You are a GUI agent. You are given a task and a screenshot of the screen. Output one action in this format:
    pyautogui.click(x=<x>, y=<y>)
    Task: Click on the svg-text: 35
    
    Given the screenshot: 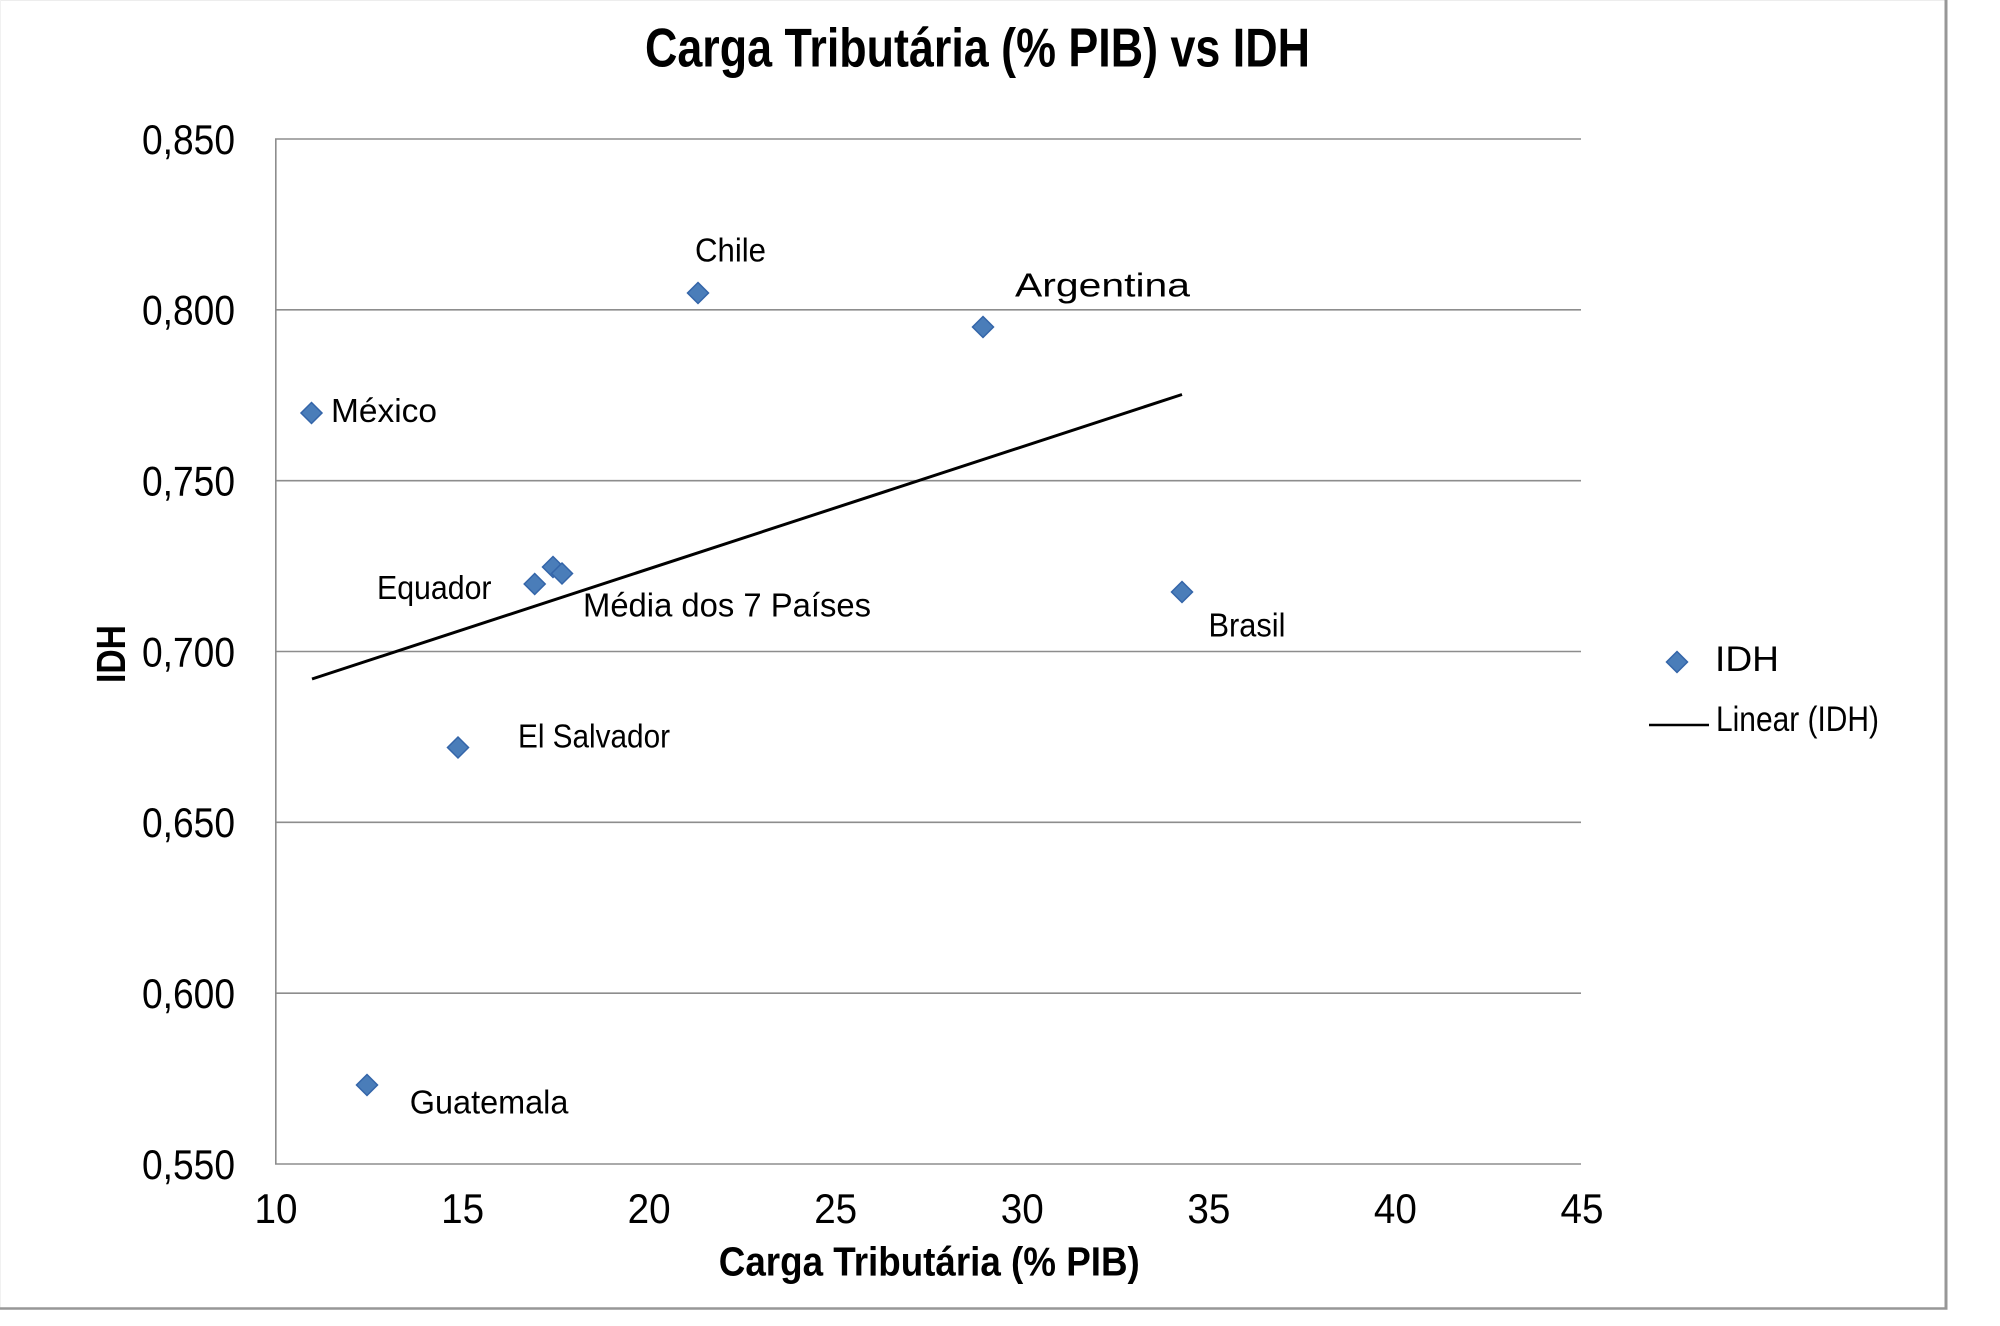 What is the action you would take?
    pyautogui.click(x=1208, y=1208)
    